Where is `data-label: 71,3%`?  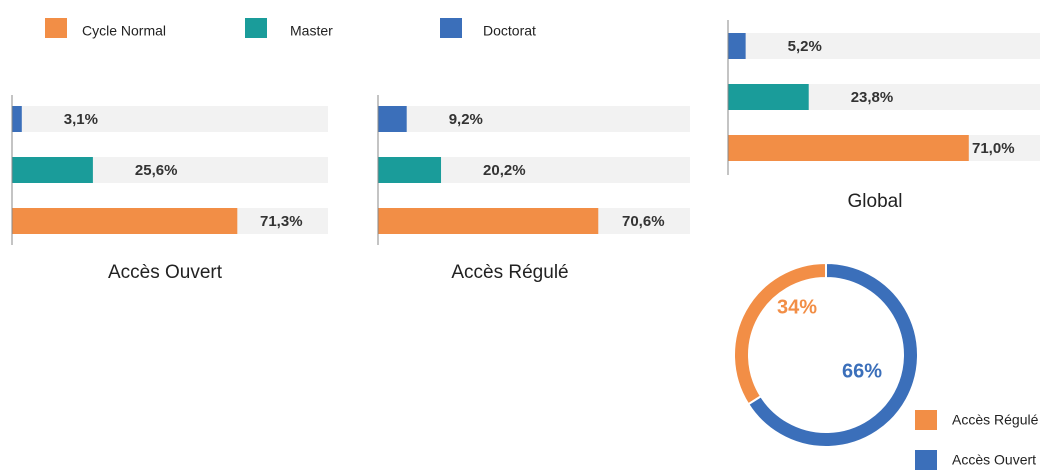 data-label: 71,3% is located at coordinates (281, 221).